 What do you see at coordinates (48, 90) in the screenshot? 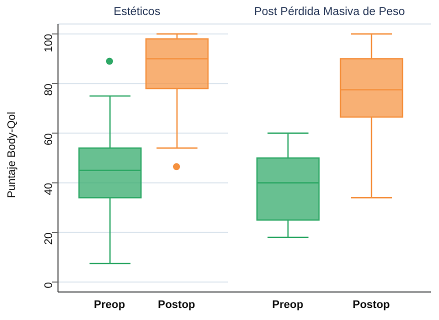
I see `y-tick-label: 80` at bounding box center [48, 90].